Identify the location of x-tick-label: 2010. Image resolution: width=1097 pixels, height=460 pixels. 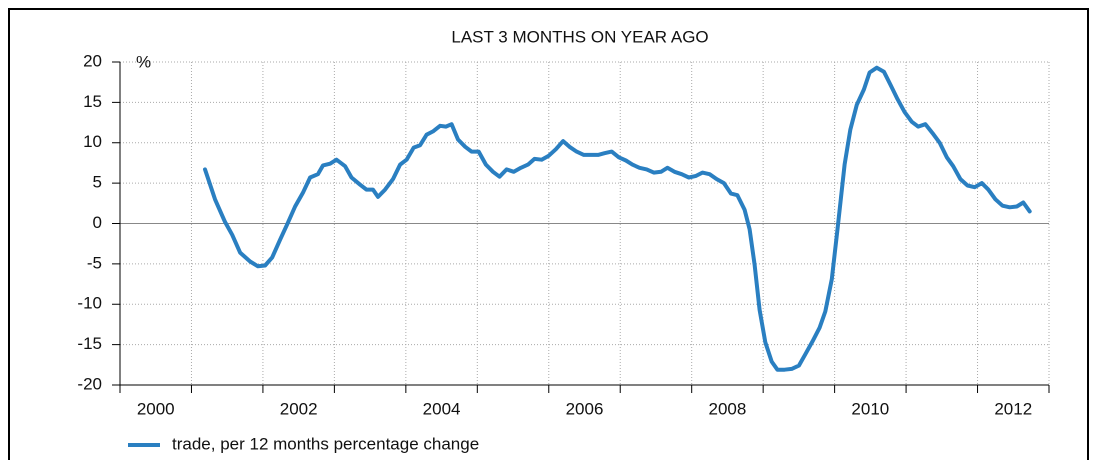
(870, 408).